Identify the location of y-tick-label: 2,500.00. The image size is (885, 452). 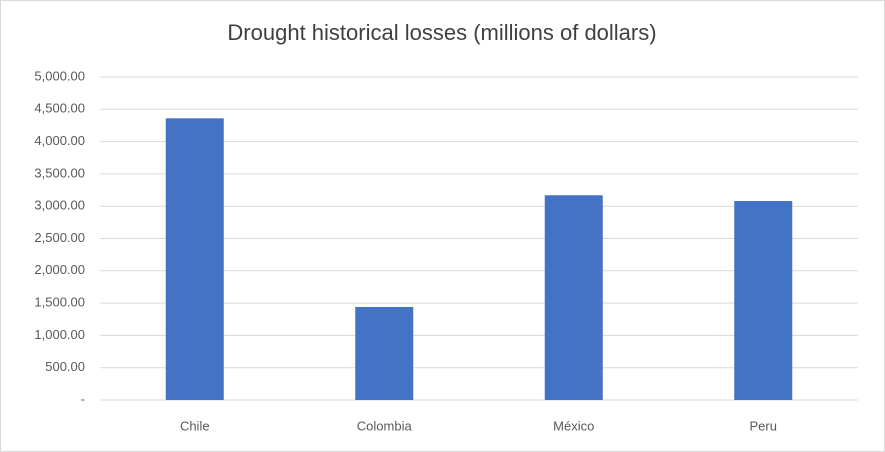
(59, 237).